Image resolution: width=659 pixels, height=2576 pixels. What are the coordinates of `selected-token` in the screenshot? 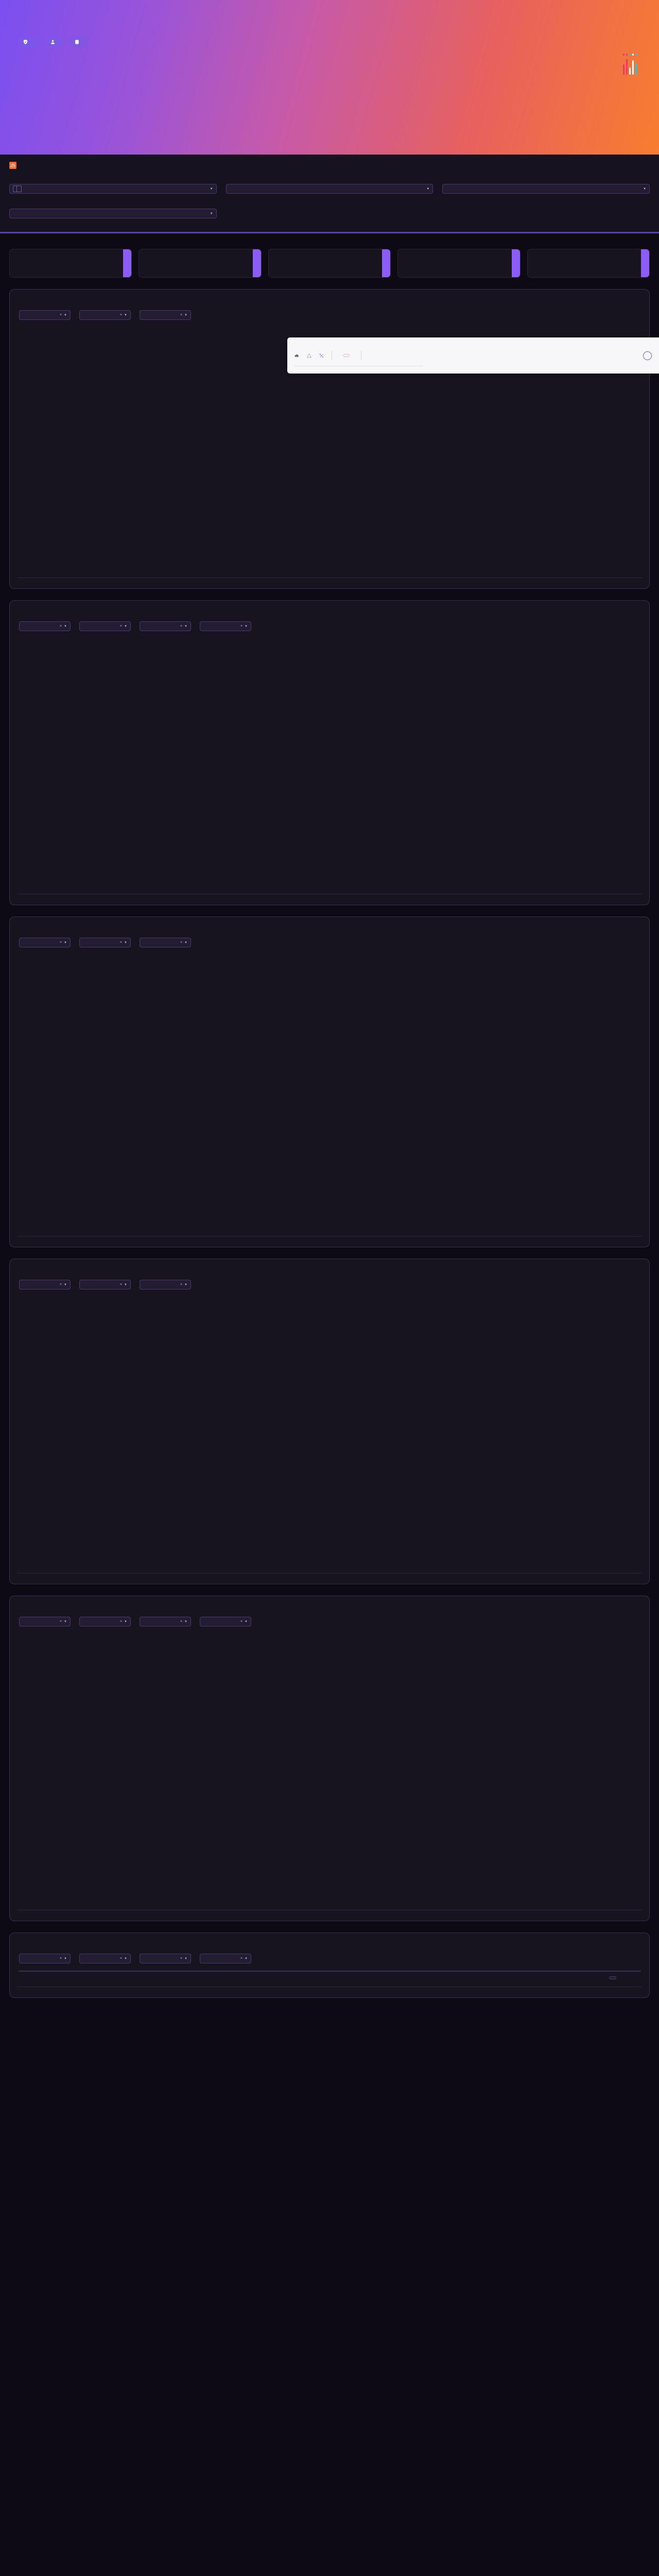 It's located at (17, 188).